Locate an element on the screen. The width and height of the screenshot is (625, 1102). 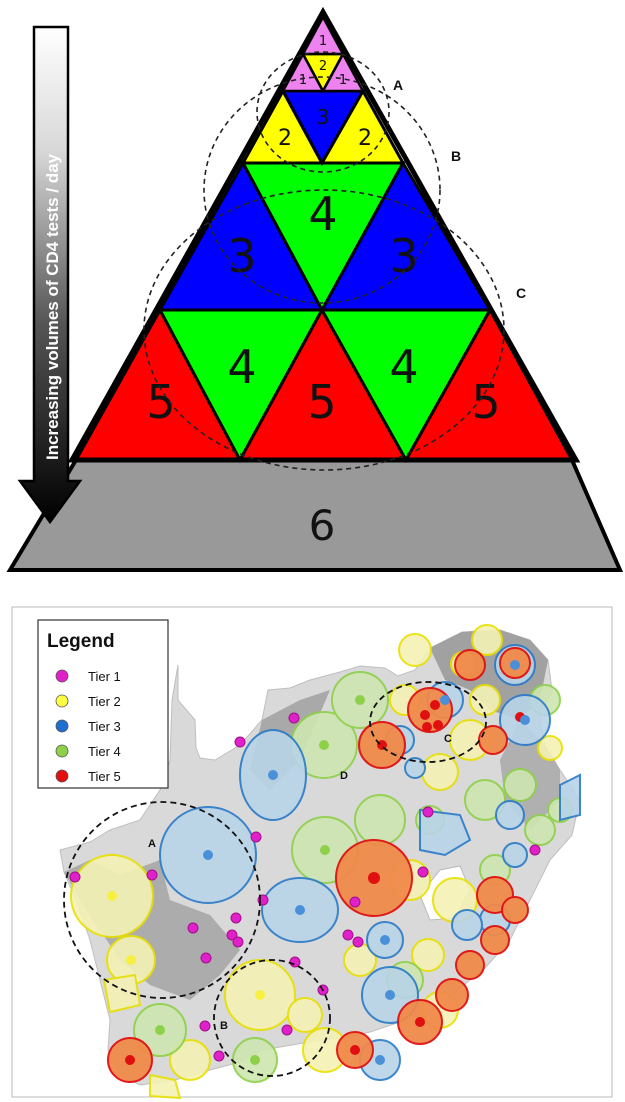
volume-arrow is located at coordinates (50, 275).